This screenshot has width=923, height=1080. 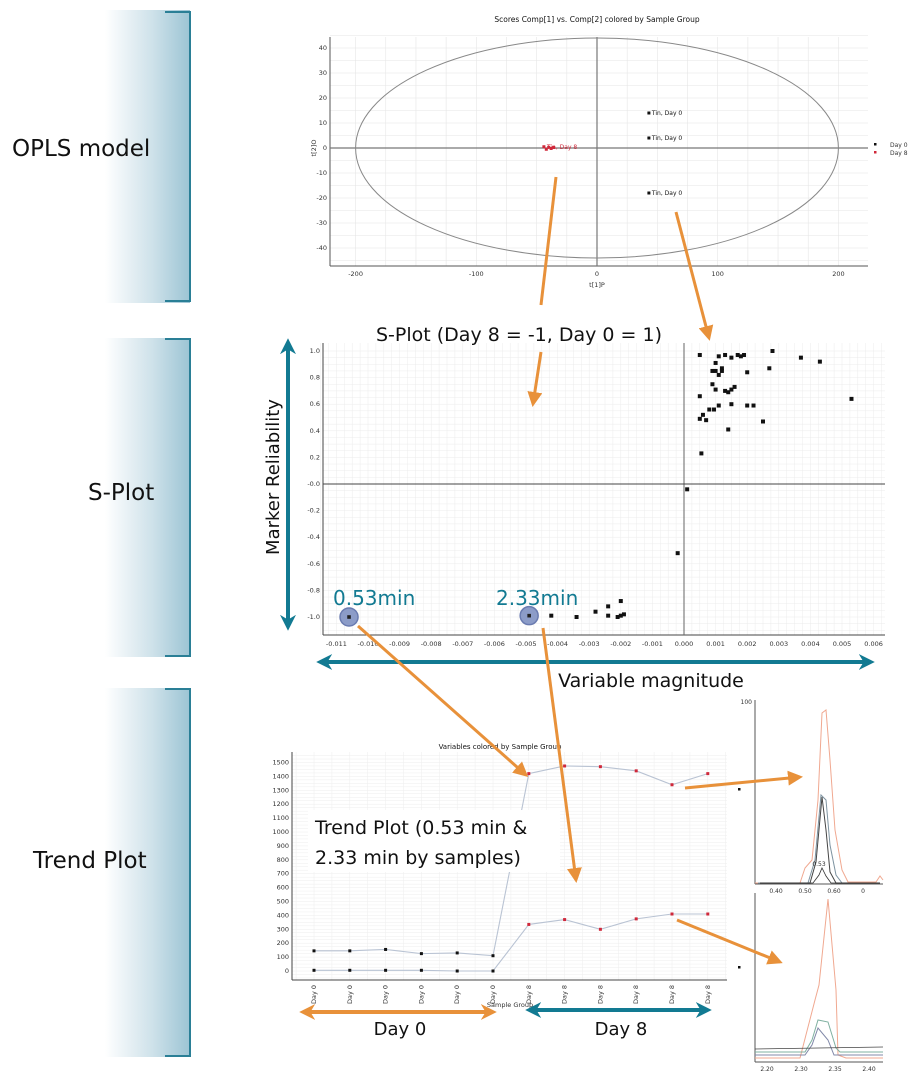 What do you see at coordinates (374, 598) in the screenshot?
I see `label-0-53min: 0.53min` at bounding box center [374, 598].